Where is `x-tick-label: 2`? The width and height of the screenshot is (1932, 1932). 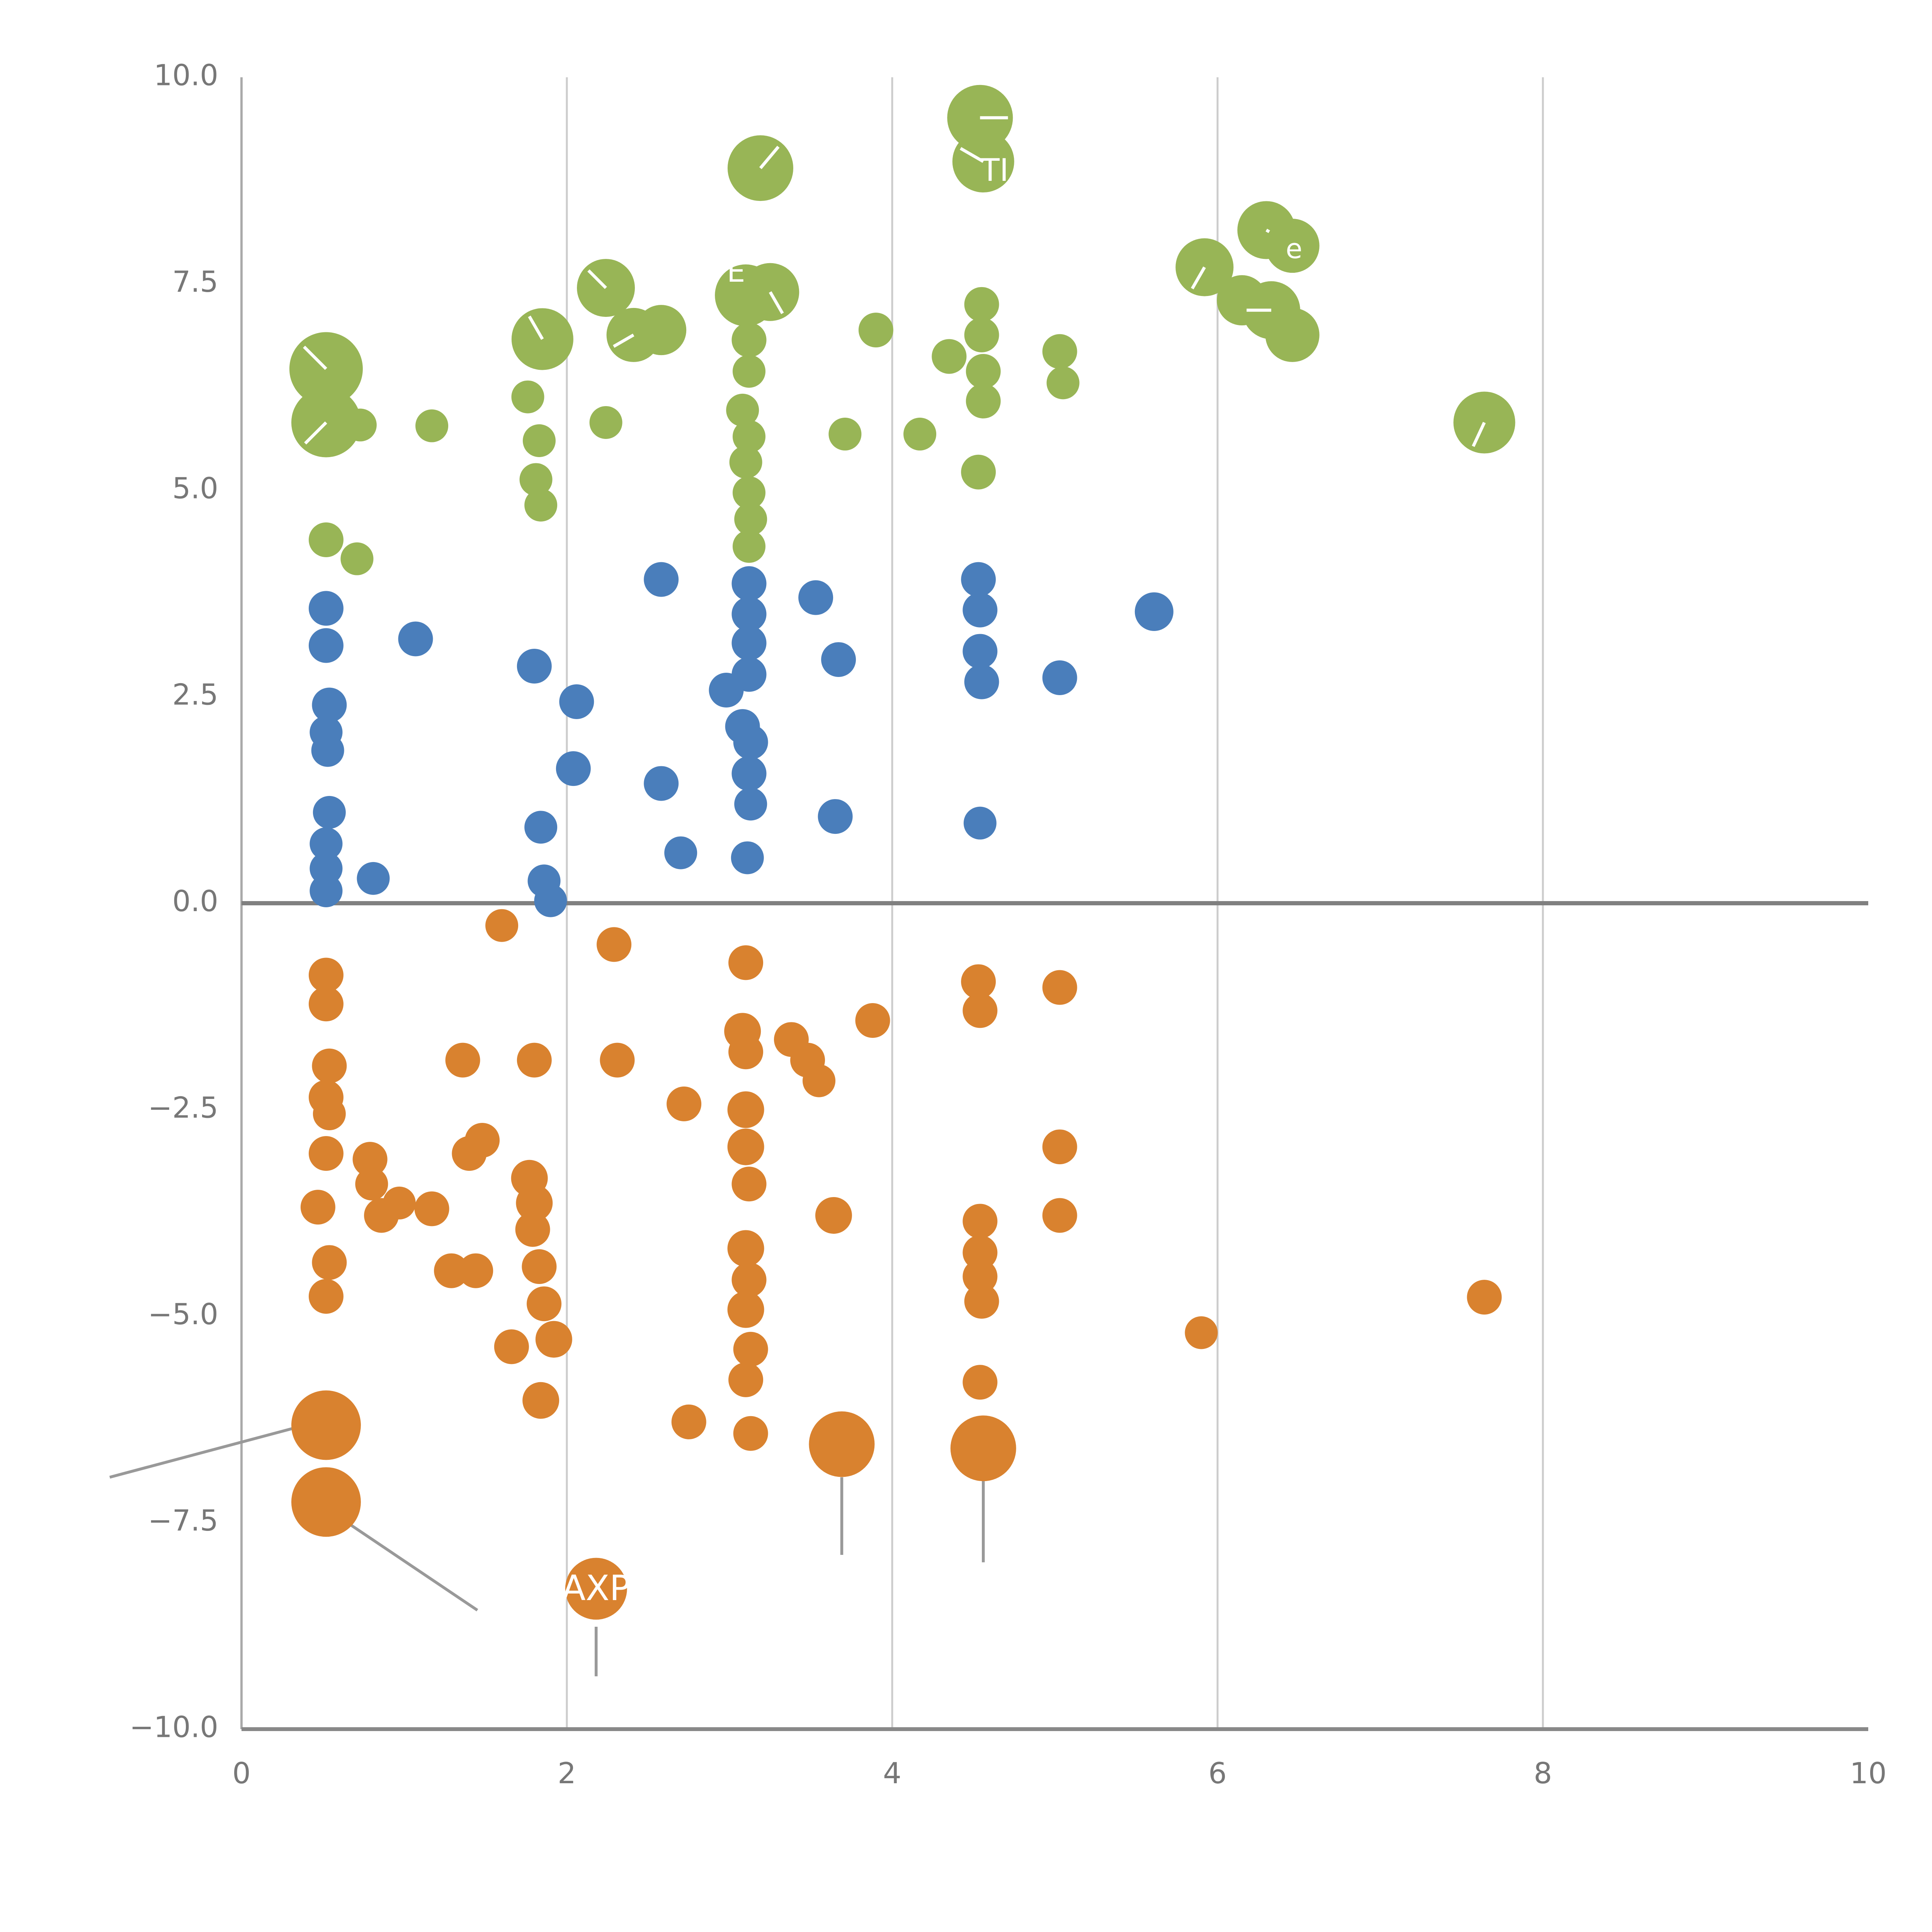
x-tick-label: 2 is located at coordinates (567, 1773).